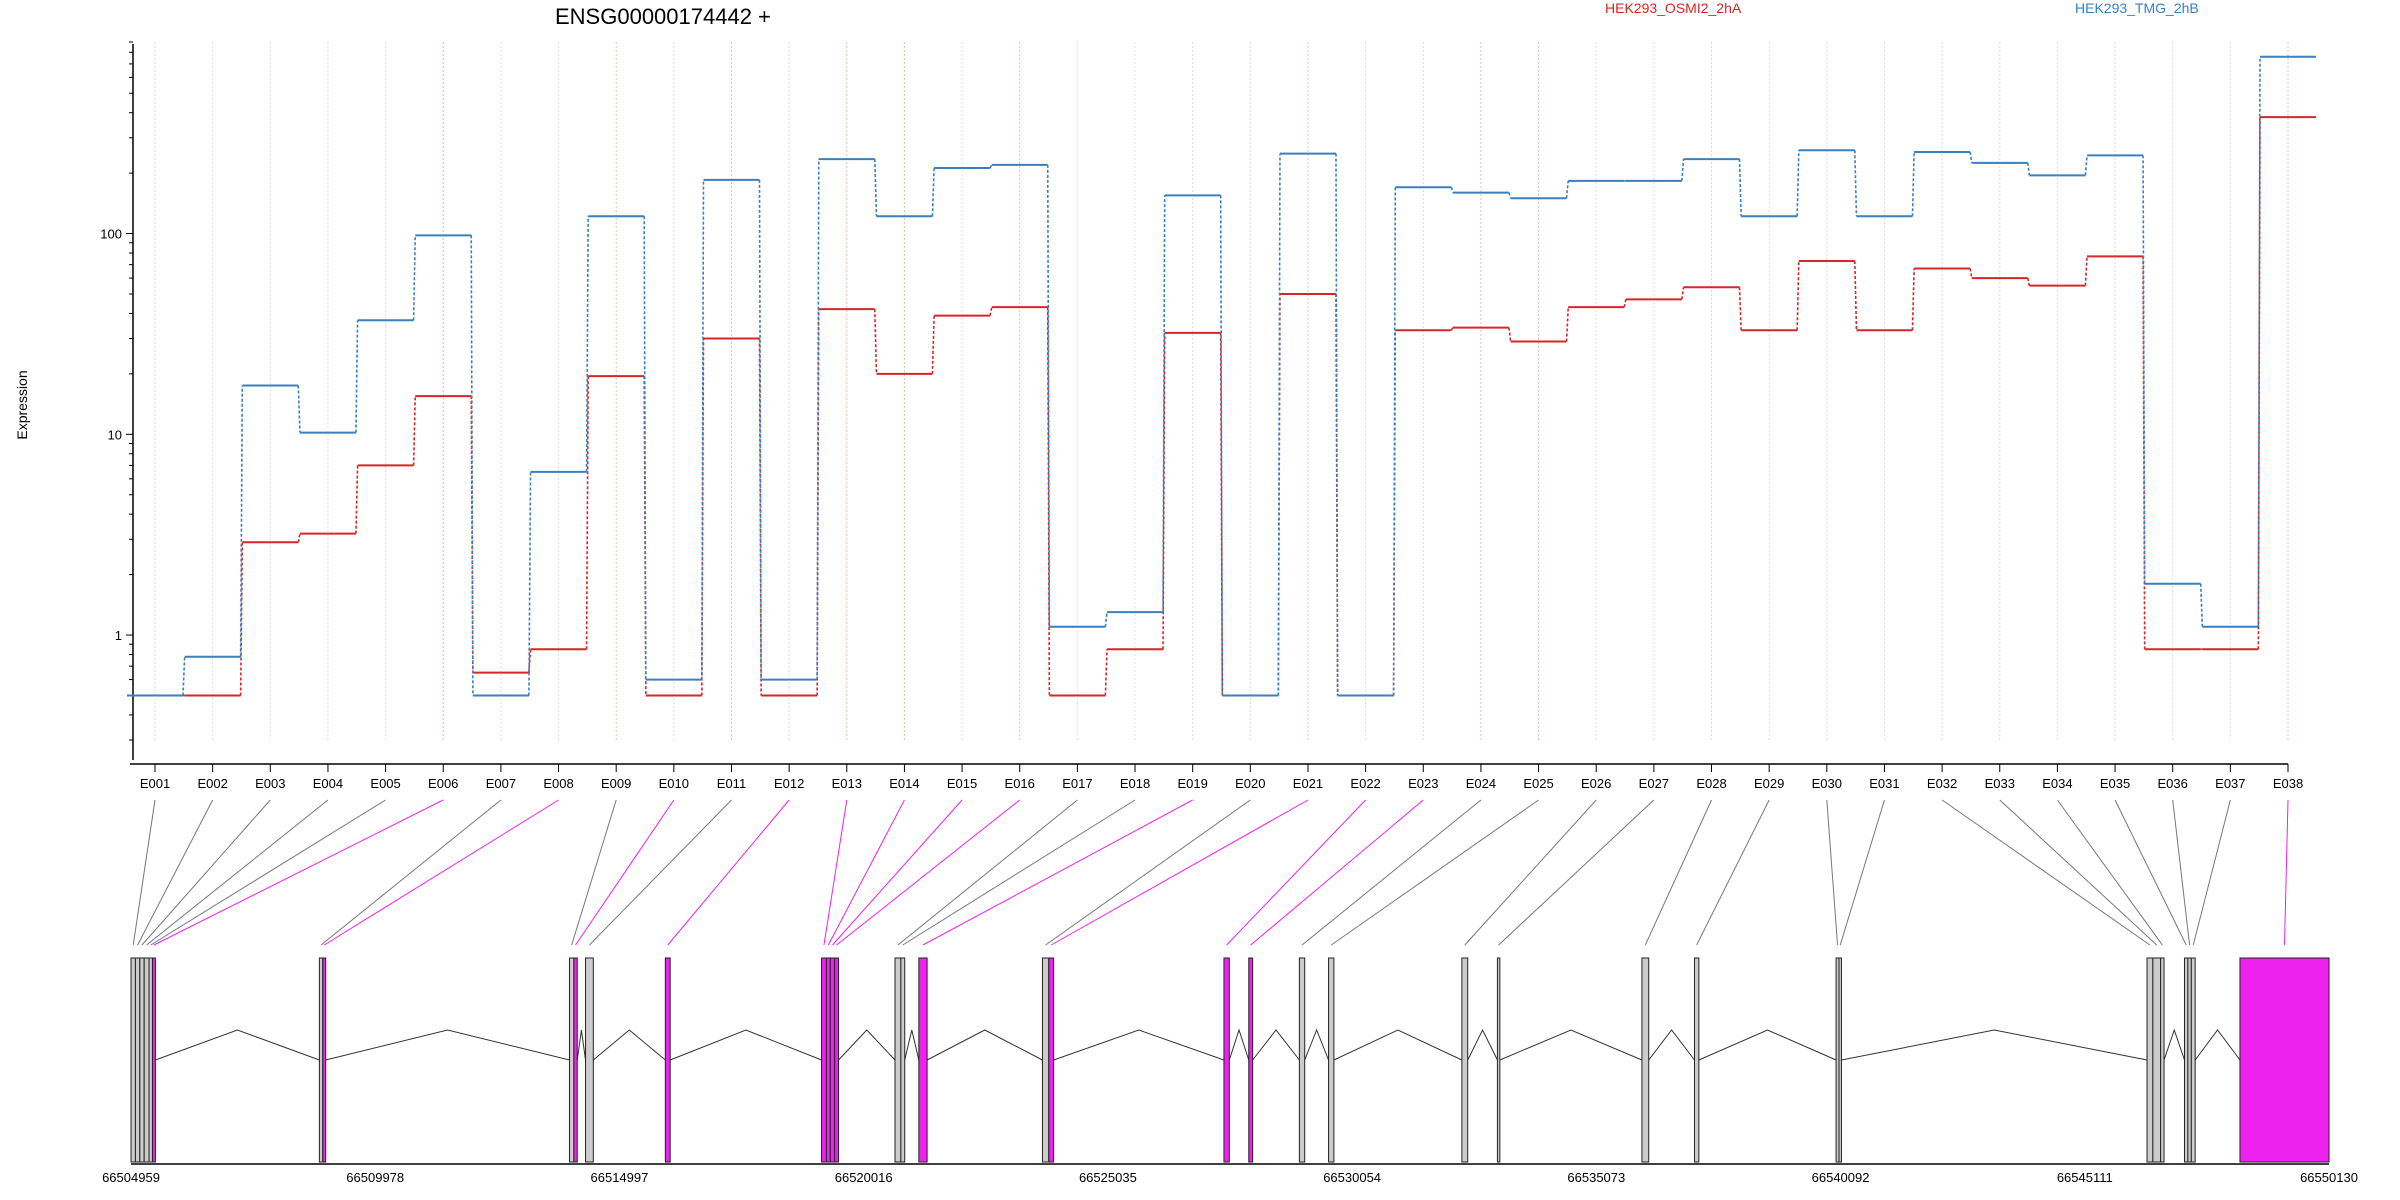  I want to click on exon-connector-e031, so click(1862, 872).